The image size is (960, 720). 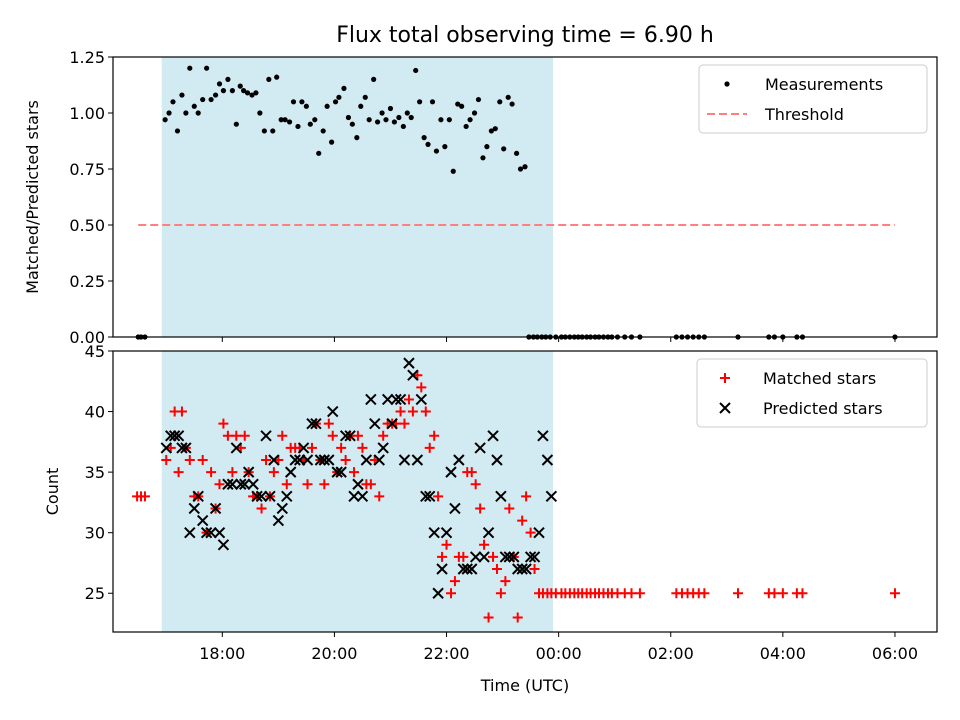 I want to click on legend-label: Predicted stars, so click(x=823, y=408).